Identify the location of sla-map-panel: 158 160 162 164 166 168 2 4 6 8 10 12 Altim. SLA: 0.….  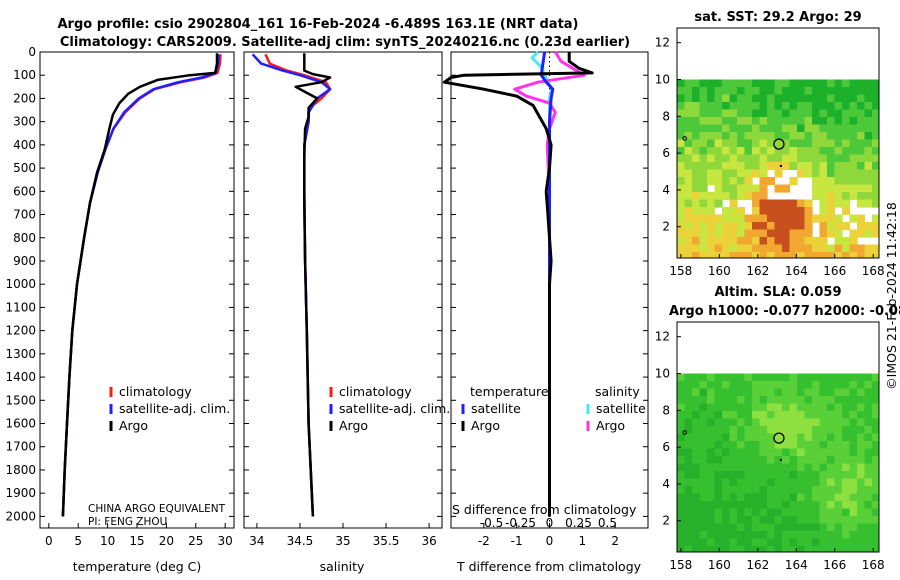
(777, 428).